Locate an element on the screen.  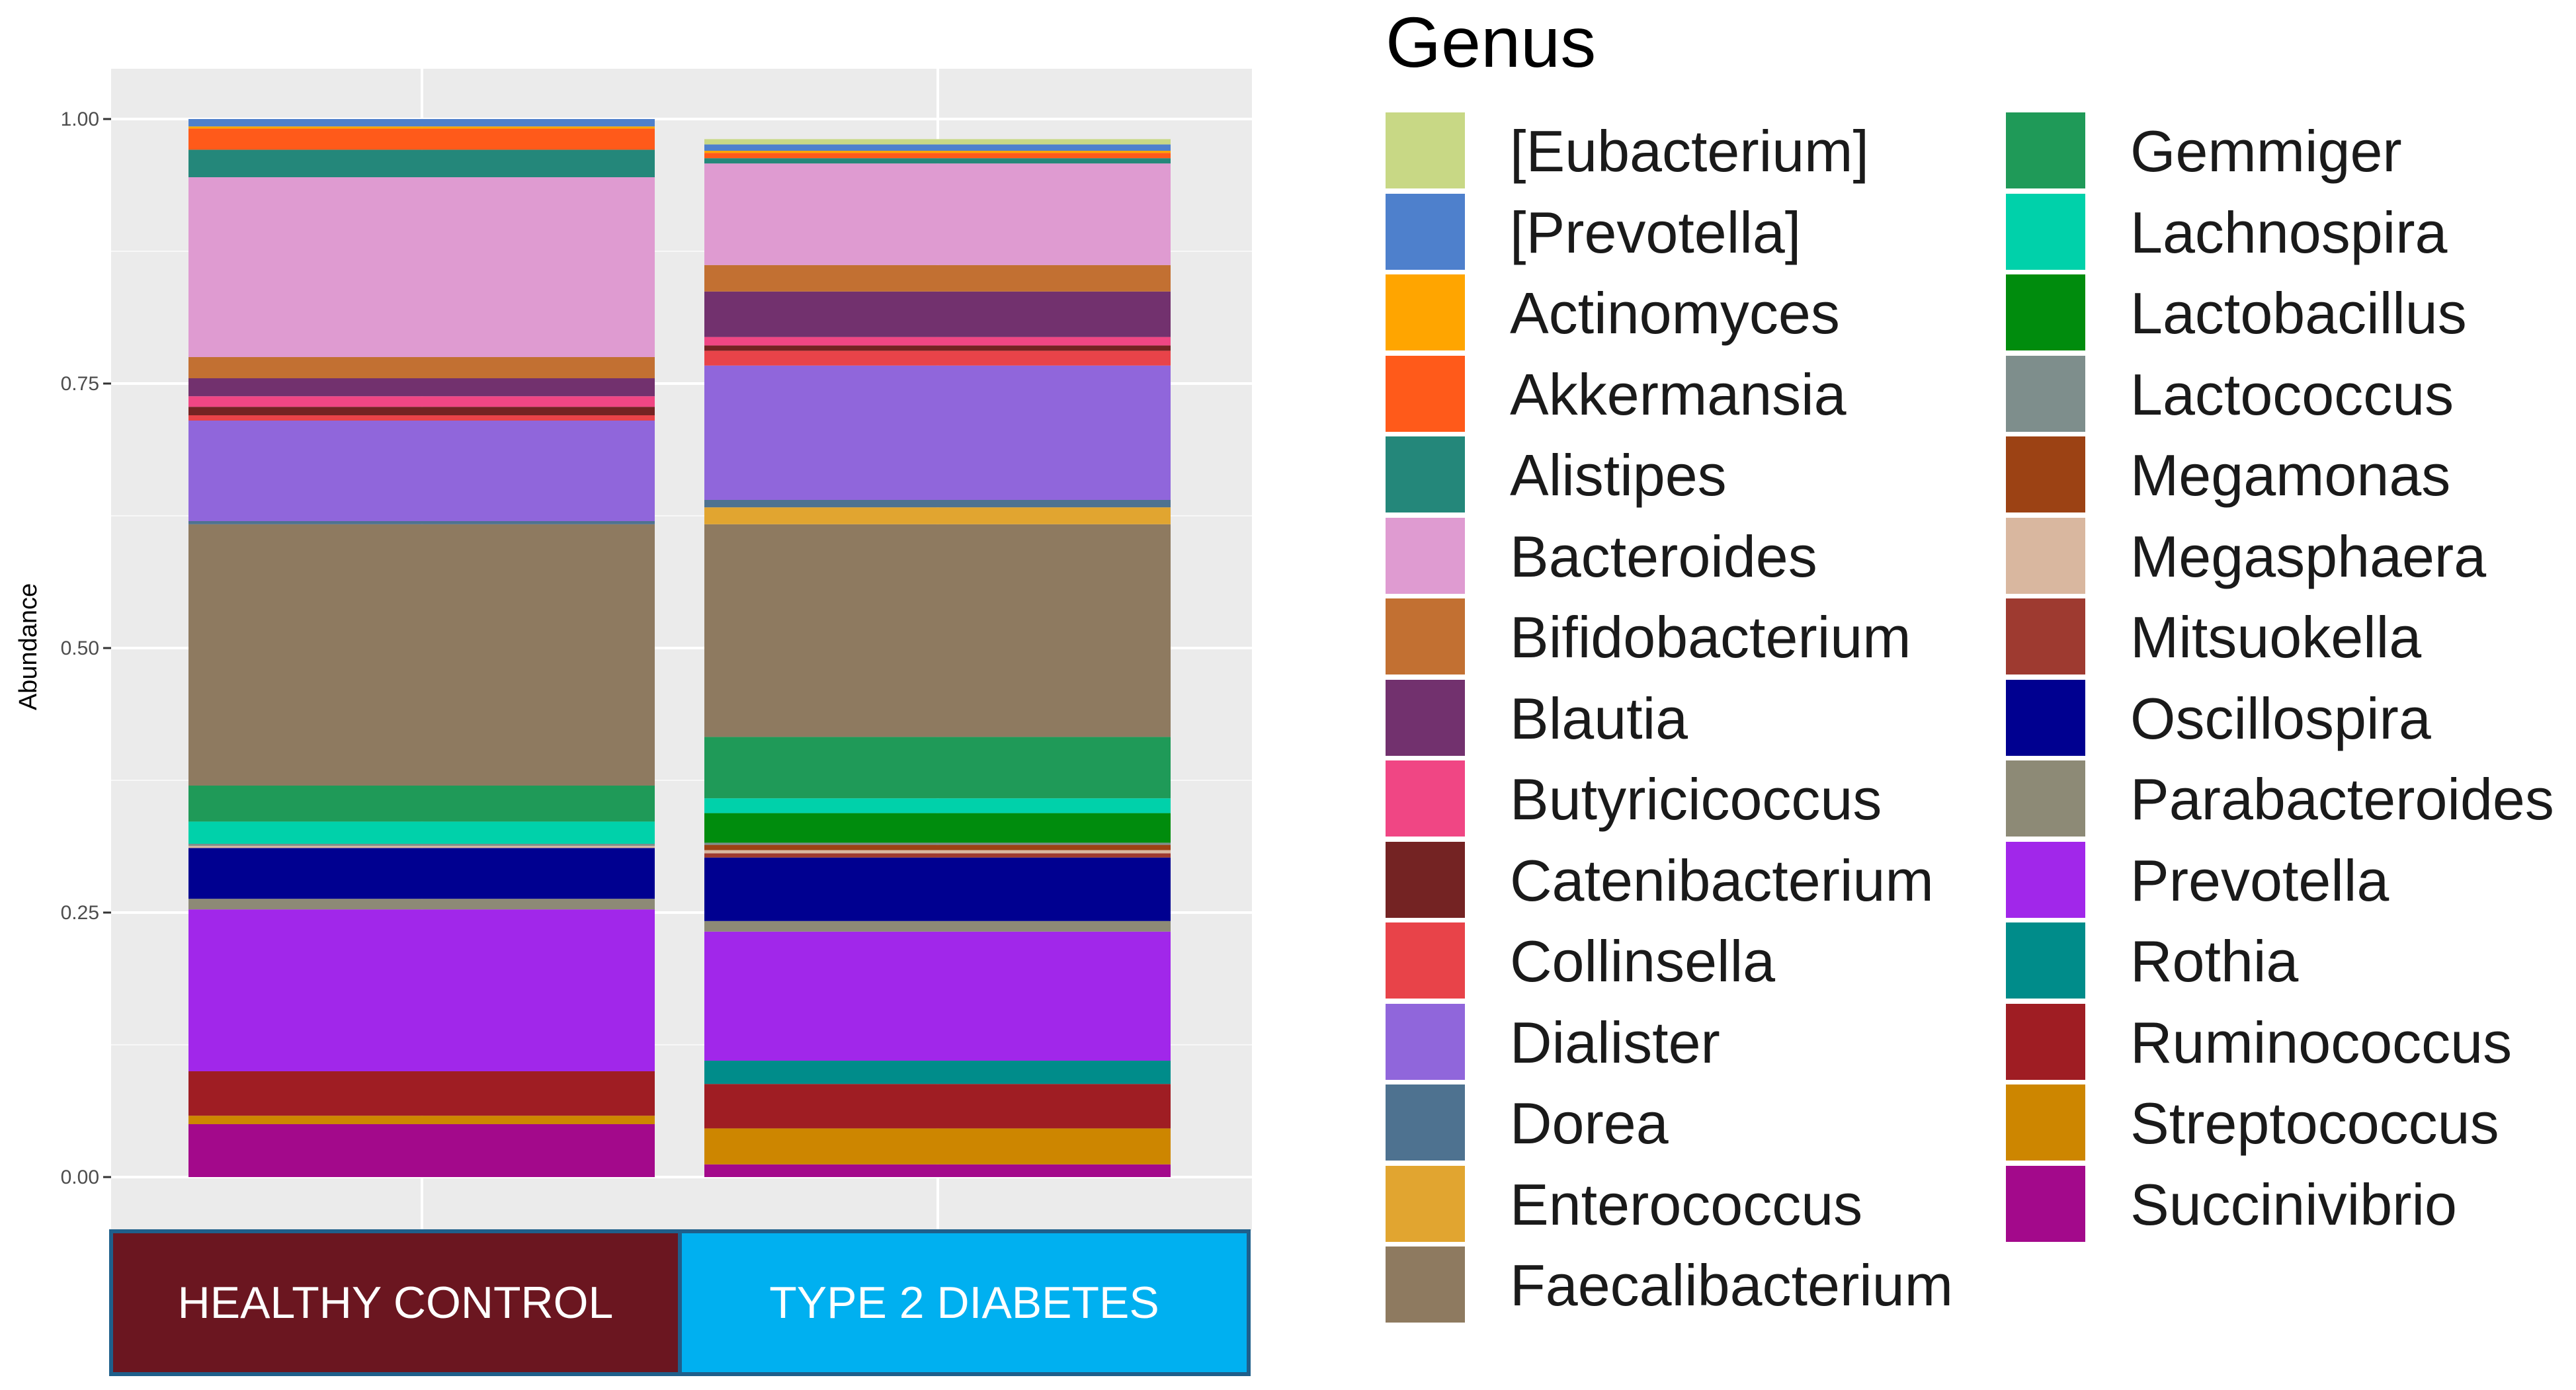
facet-strip-label: HEALTHY CONTROL is located at coordinates (396, 1303).